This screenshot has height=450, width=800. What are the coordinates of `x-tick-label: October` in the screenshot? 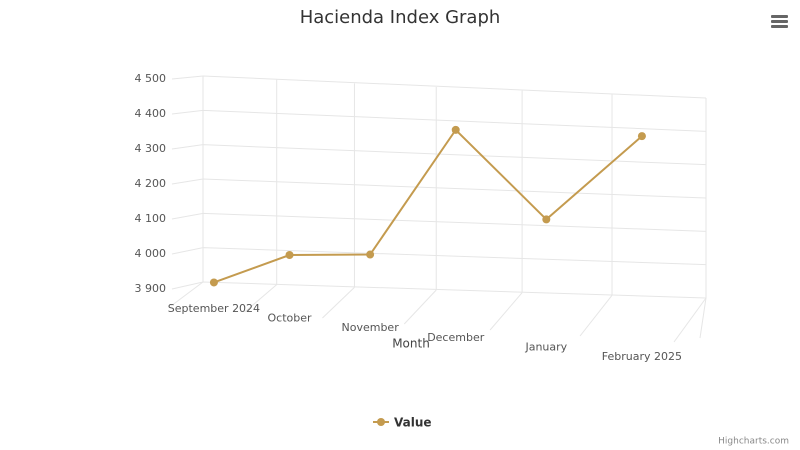 It's located at (290, 318).